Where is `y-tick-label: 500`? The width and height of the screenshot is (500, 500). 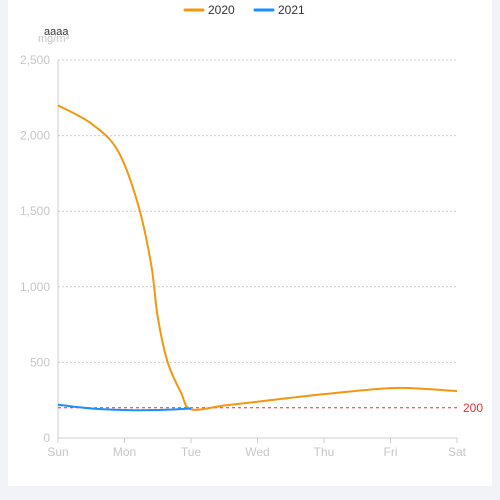
y-tick-label: 500 is located at coordinates (40, 362).